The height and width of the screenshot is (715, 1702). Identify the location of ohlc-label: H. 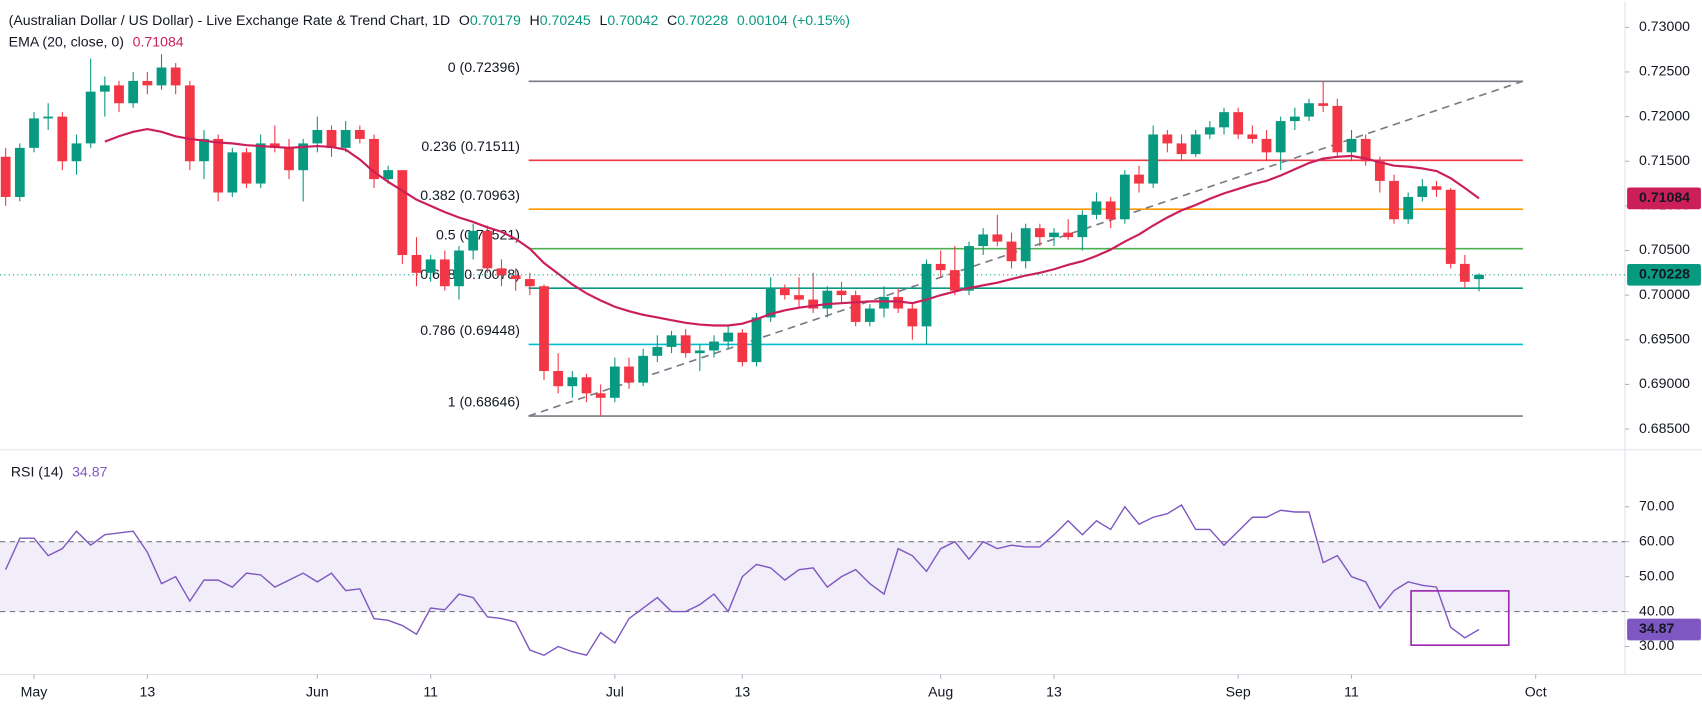
(535, 20).